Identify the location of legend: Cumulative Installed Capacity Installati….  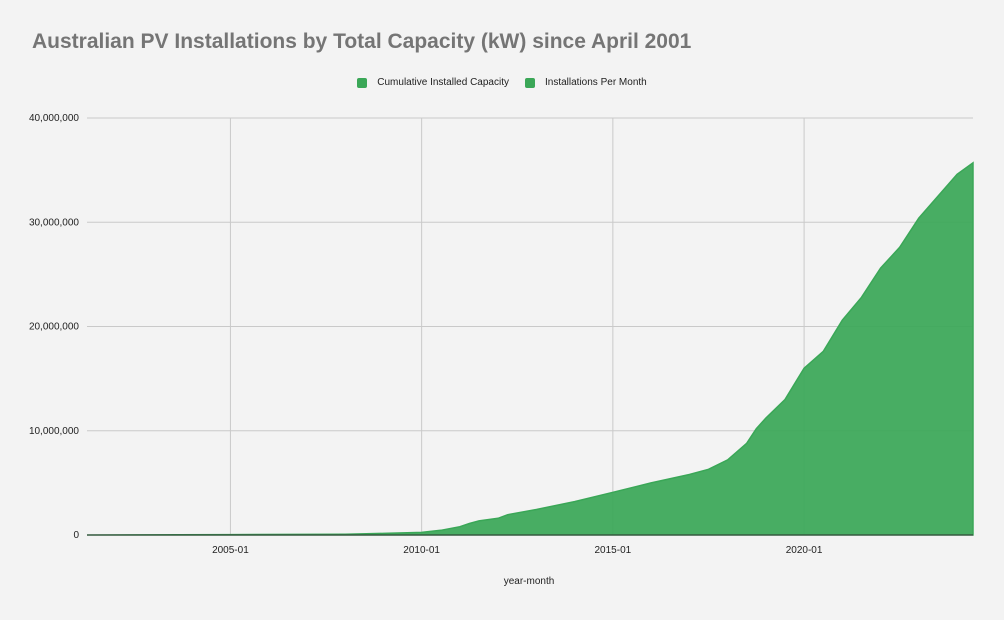
(502, 82).